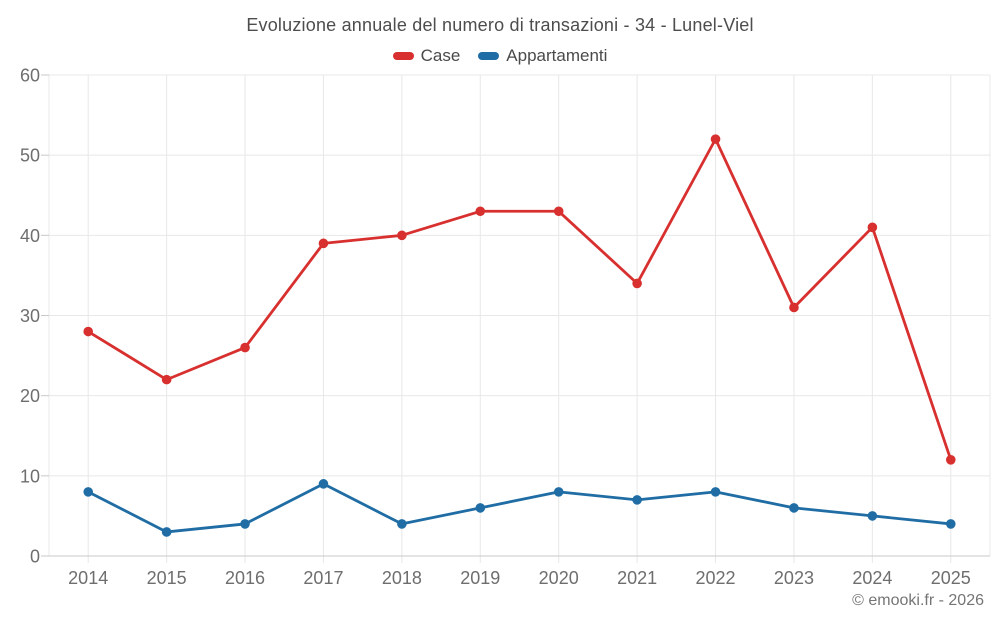  I want to click on series-appartamenti, so click(519, 508).